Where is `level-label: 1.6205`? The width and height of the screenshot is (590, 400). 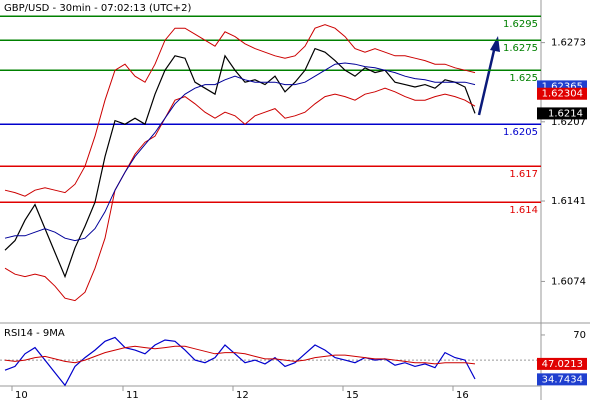
level-label: 1.6205 is located at coordinates (520, 132).